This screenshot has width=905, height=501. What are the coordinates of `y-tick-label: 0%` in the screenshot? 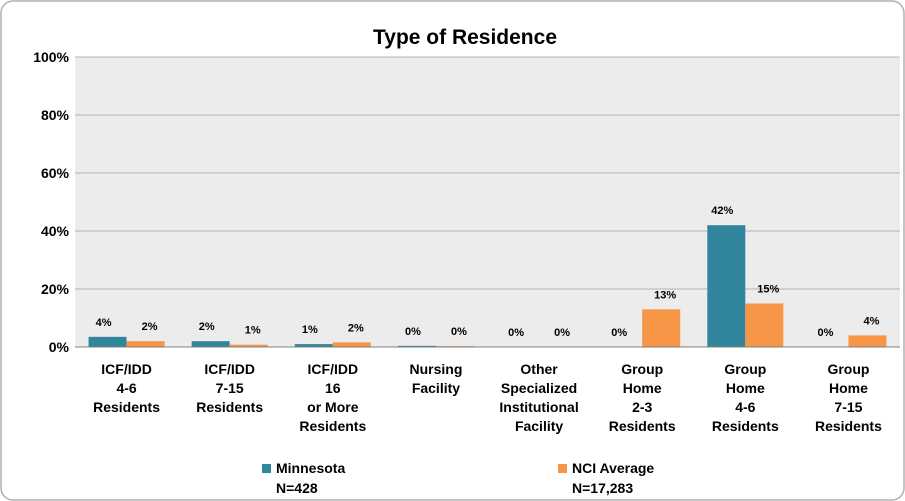 It's located at (59, 347).